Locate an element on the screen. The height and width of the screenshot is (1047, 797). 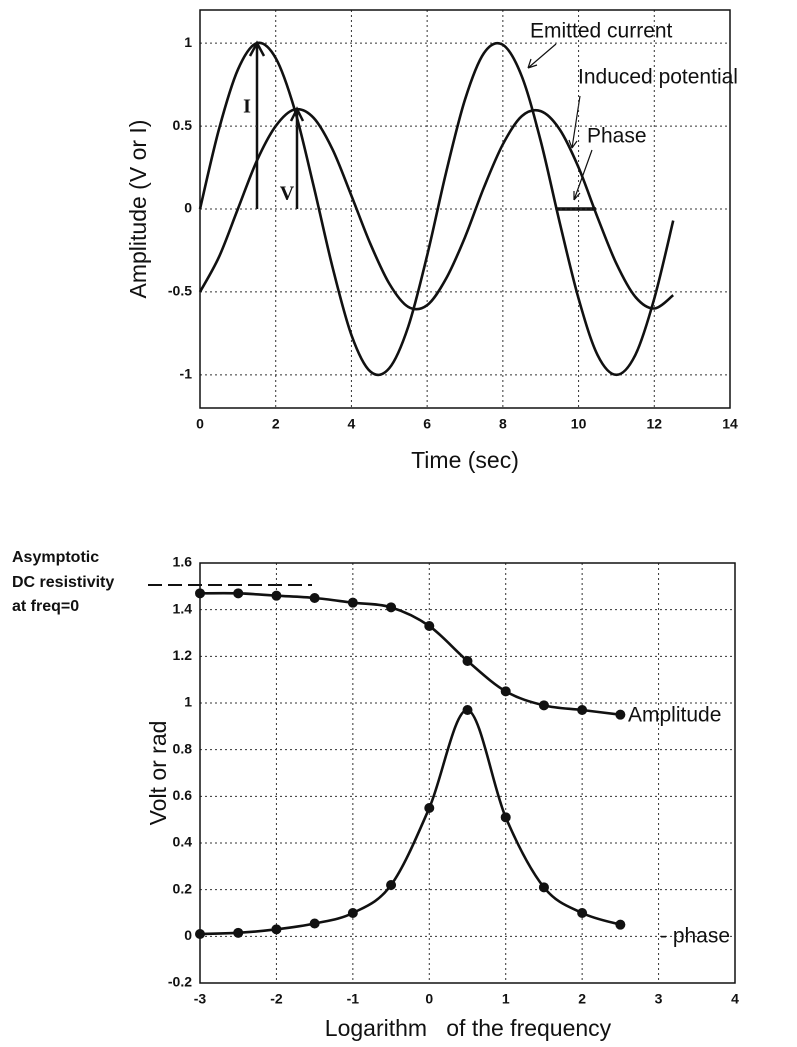
x-axis-label: Time (sec) is located at coordinates (465, 460).